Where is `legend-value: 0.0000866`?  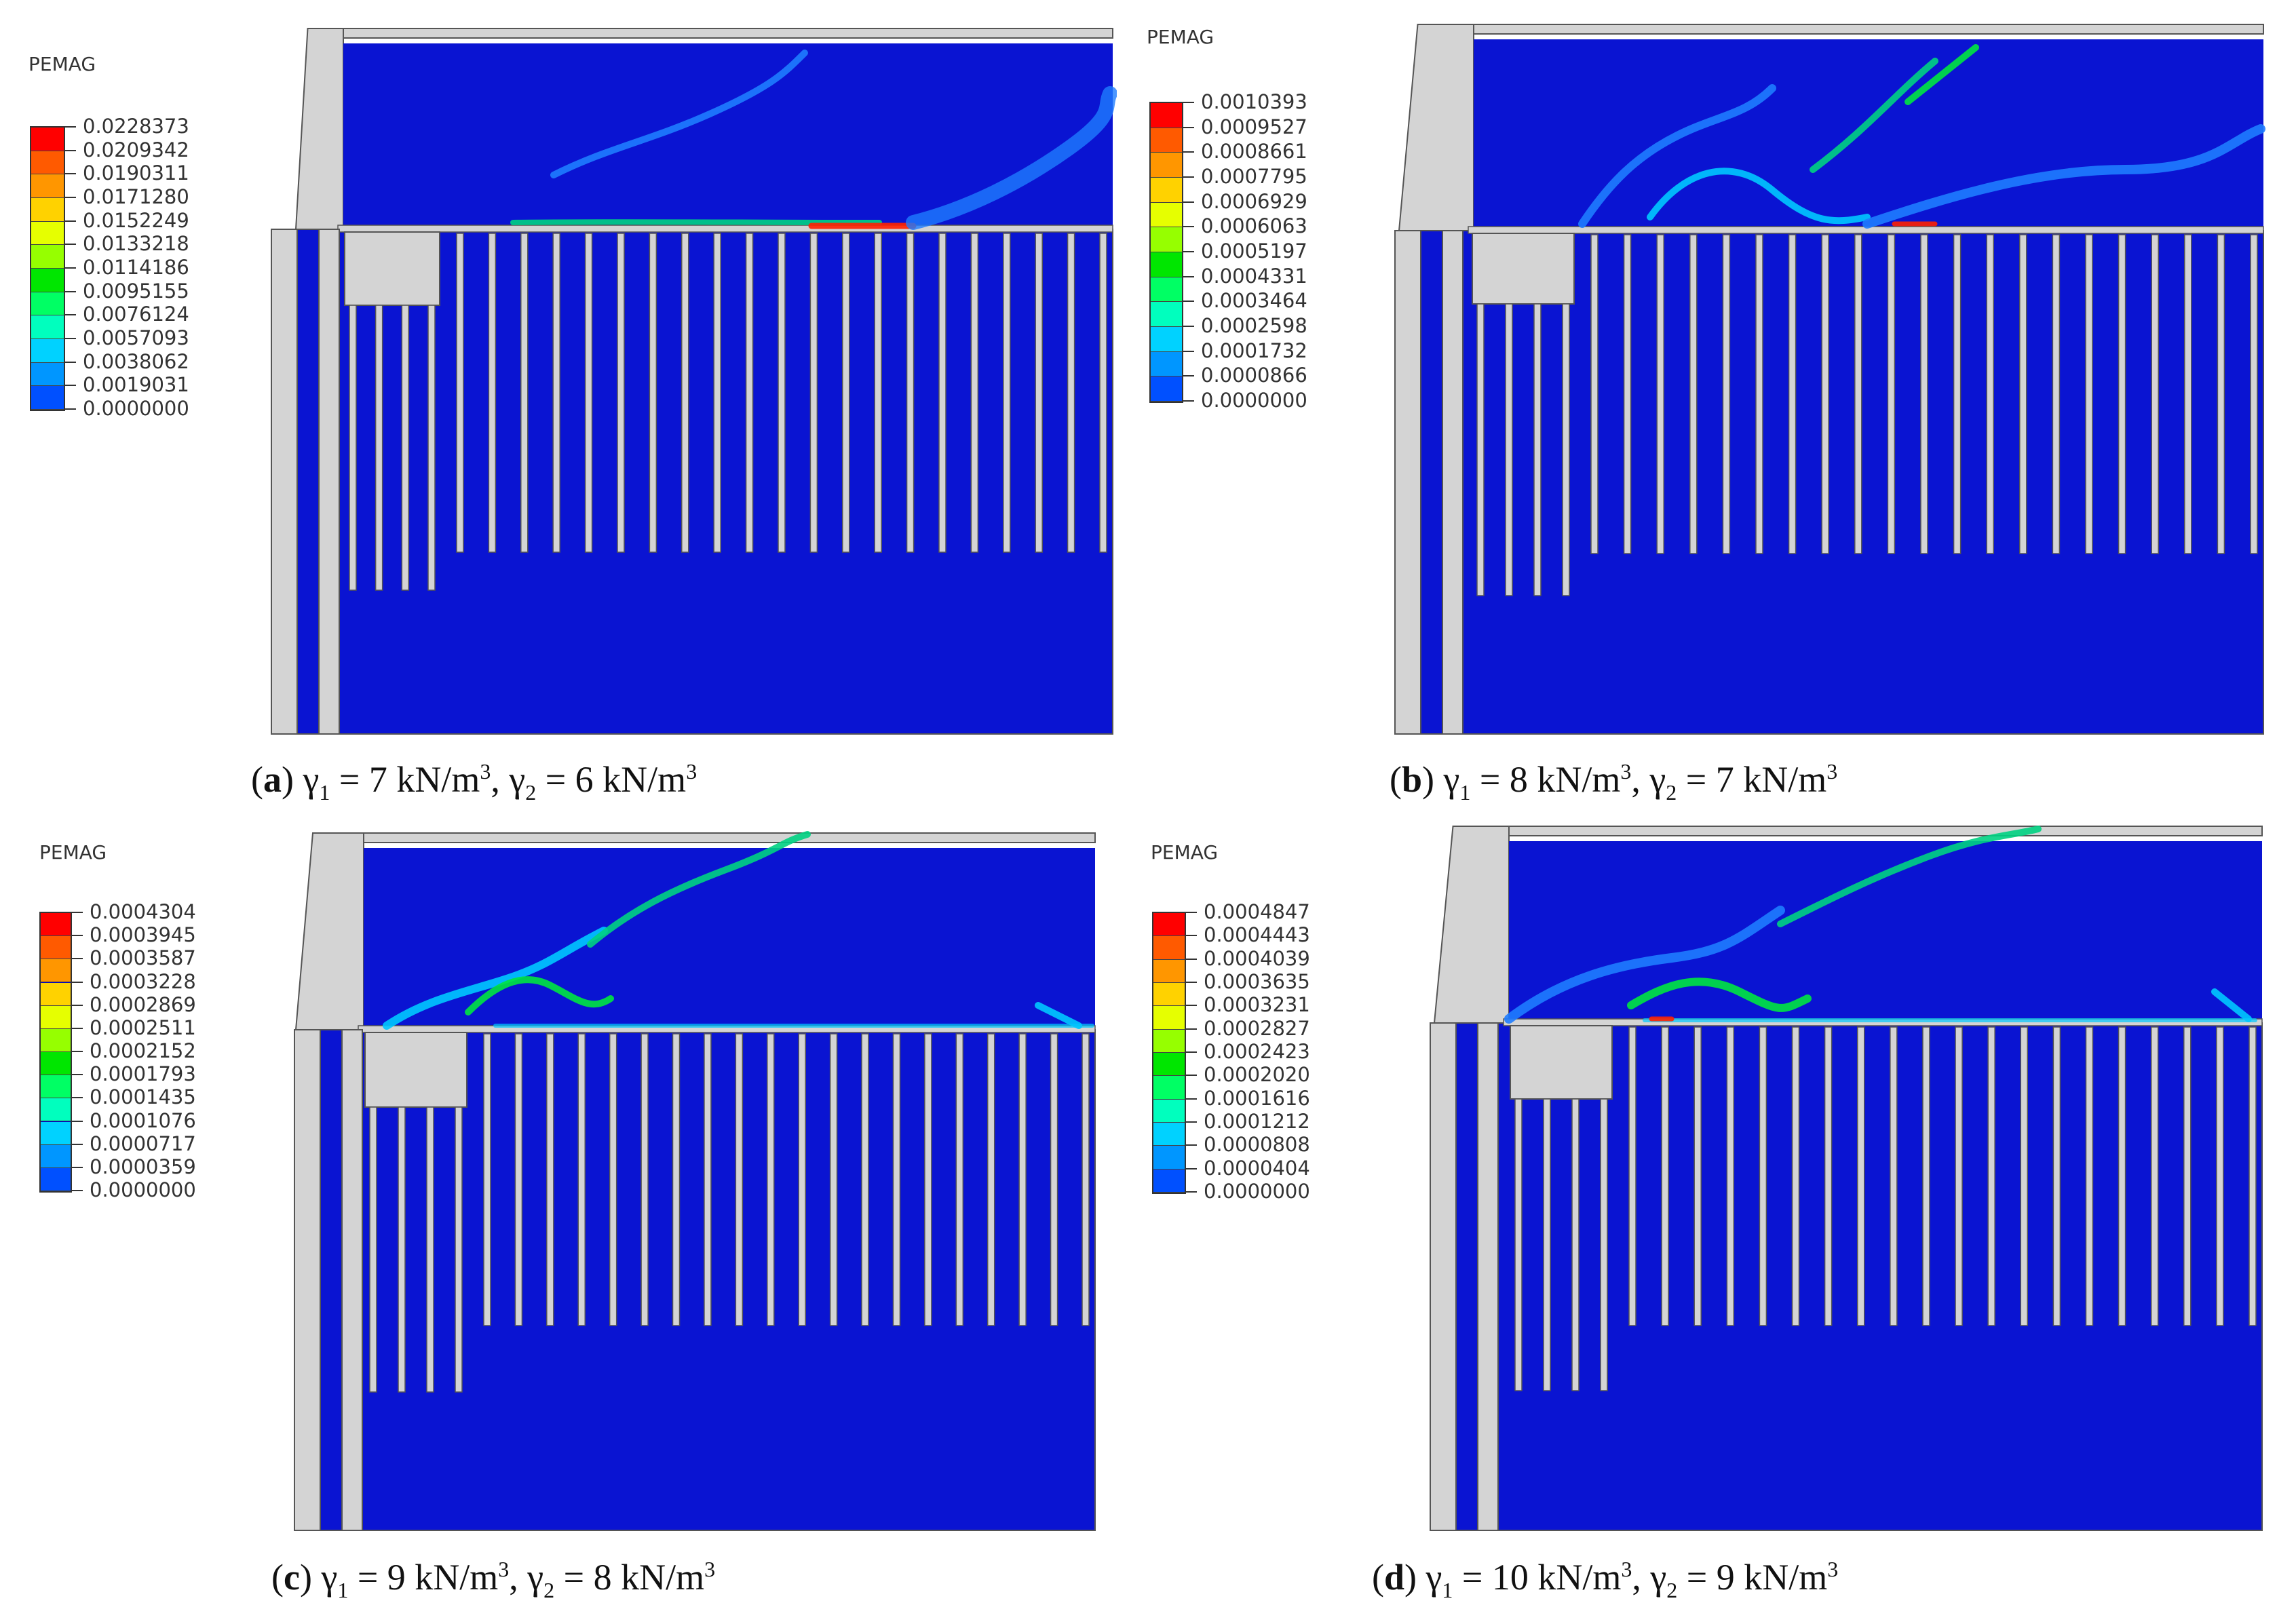
legend-value: 0.0000866 is located at coordinates (1254, 375).